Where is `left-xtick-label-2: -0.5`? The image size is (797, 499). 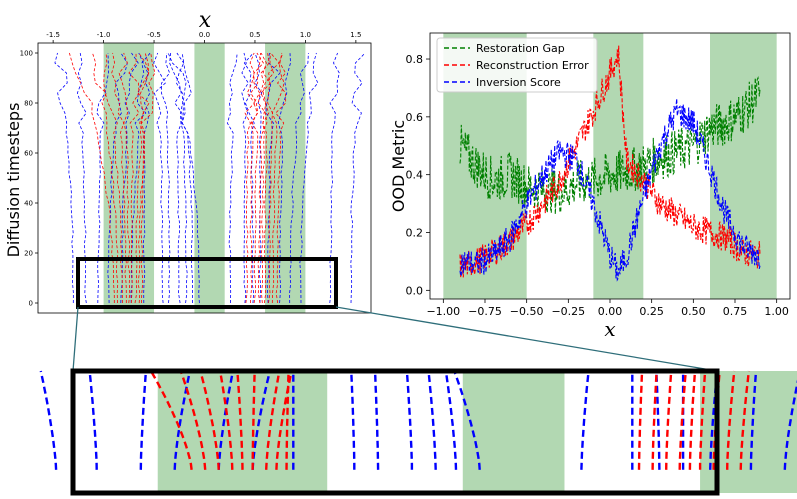
left-xtick-label-2: -0.5 is located at coordinates (154, 35).